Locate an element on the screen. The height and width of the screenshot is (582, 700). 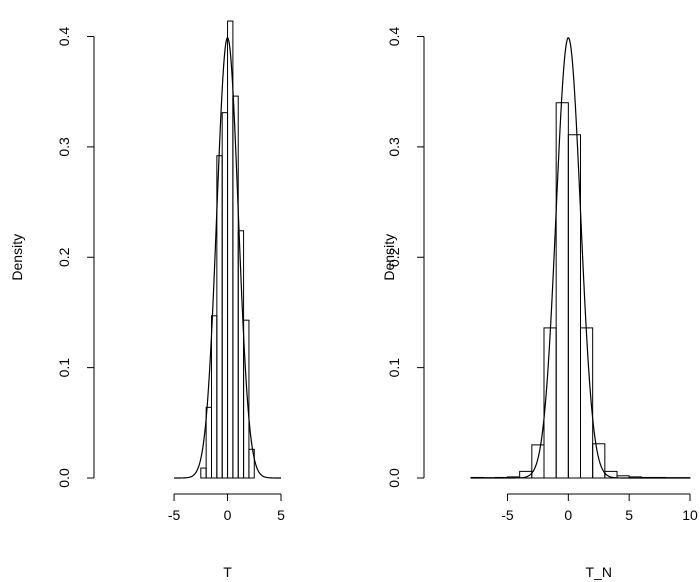
x-axis-title: T_N is located at coordinates (599, 572).